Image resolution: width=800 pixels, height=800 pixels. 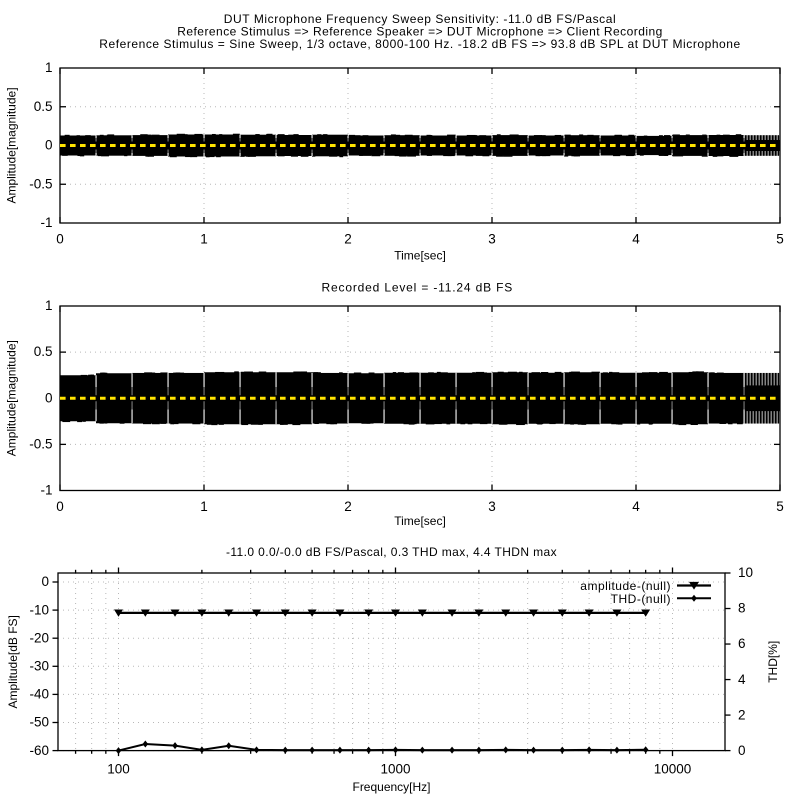 What do you see at coordinates (13, 661) in the screenshot?
I see `svg-text: Amplitude[dB FS]` at bounding box center [13, 661].